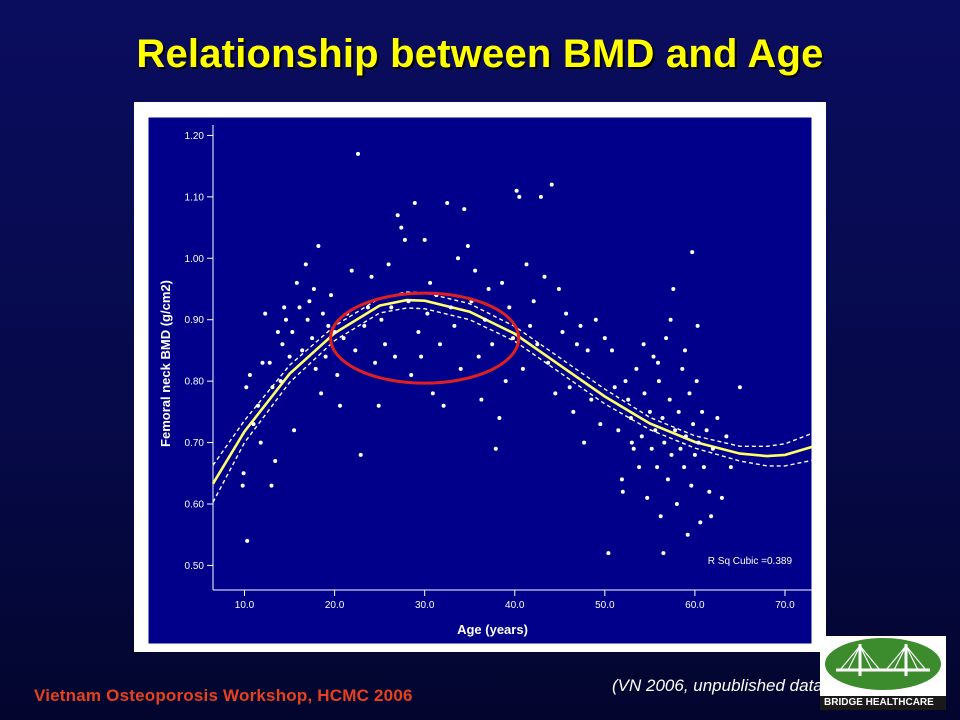 The height and width of the screenshot is (720, 960). I want to click on bridge-icon, so click(883, 664).